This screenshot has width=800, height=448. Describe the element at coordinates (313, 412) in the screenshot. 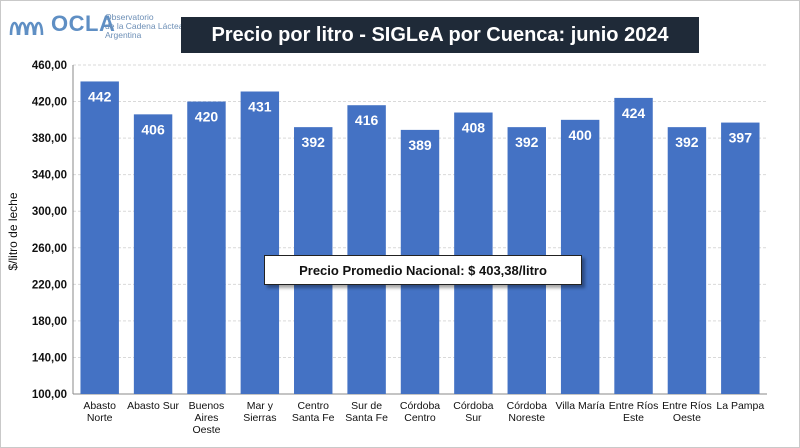

I see `x-tick-label: Centro Santa Fe` at that location.